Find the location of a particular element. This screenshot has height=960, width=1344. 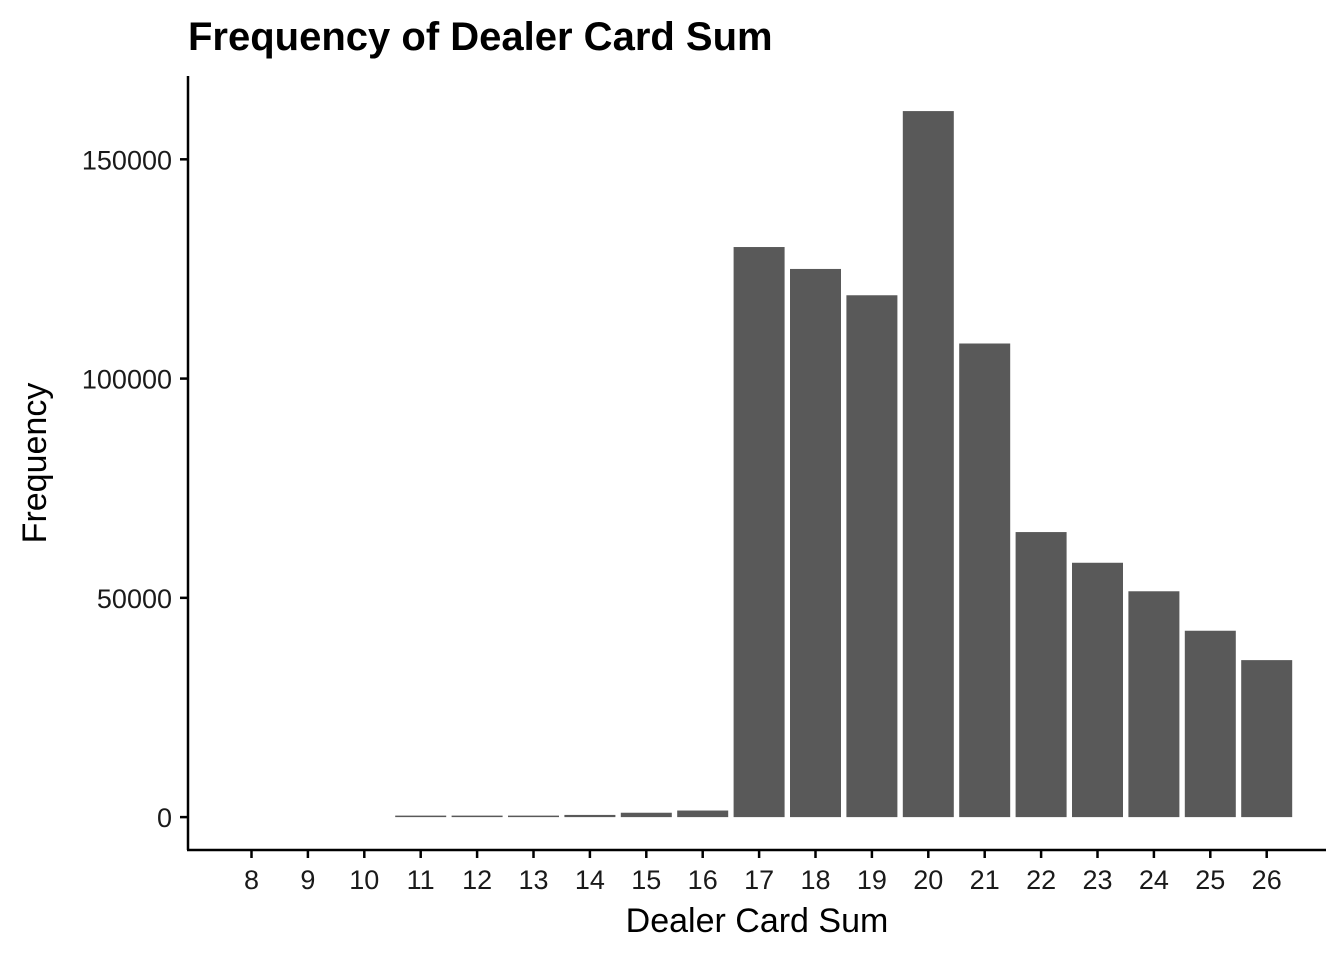

chart-title: Frequency of Dealer Card Sum is located at coordinates (480, 37).